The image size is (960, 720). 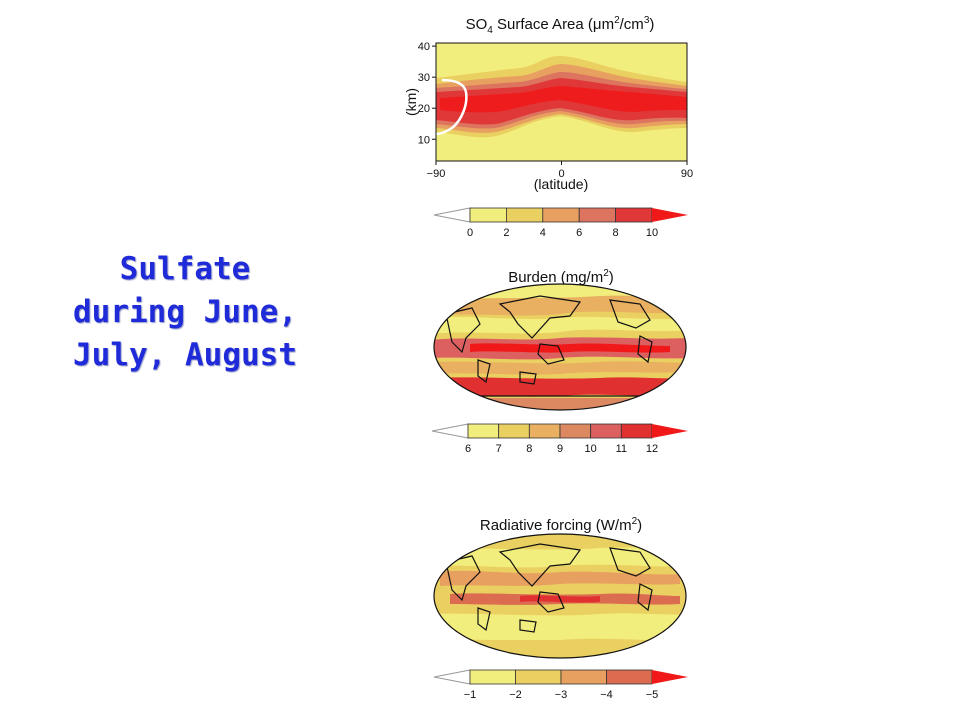 What do you see at coordinates (560, 449) in the screenshot?
I see `burden-colorbar-tick-label: 9` at bounding box center [560, 449].